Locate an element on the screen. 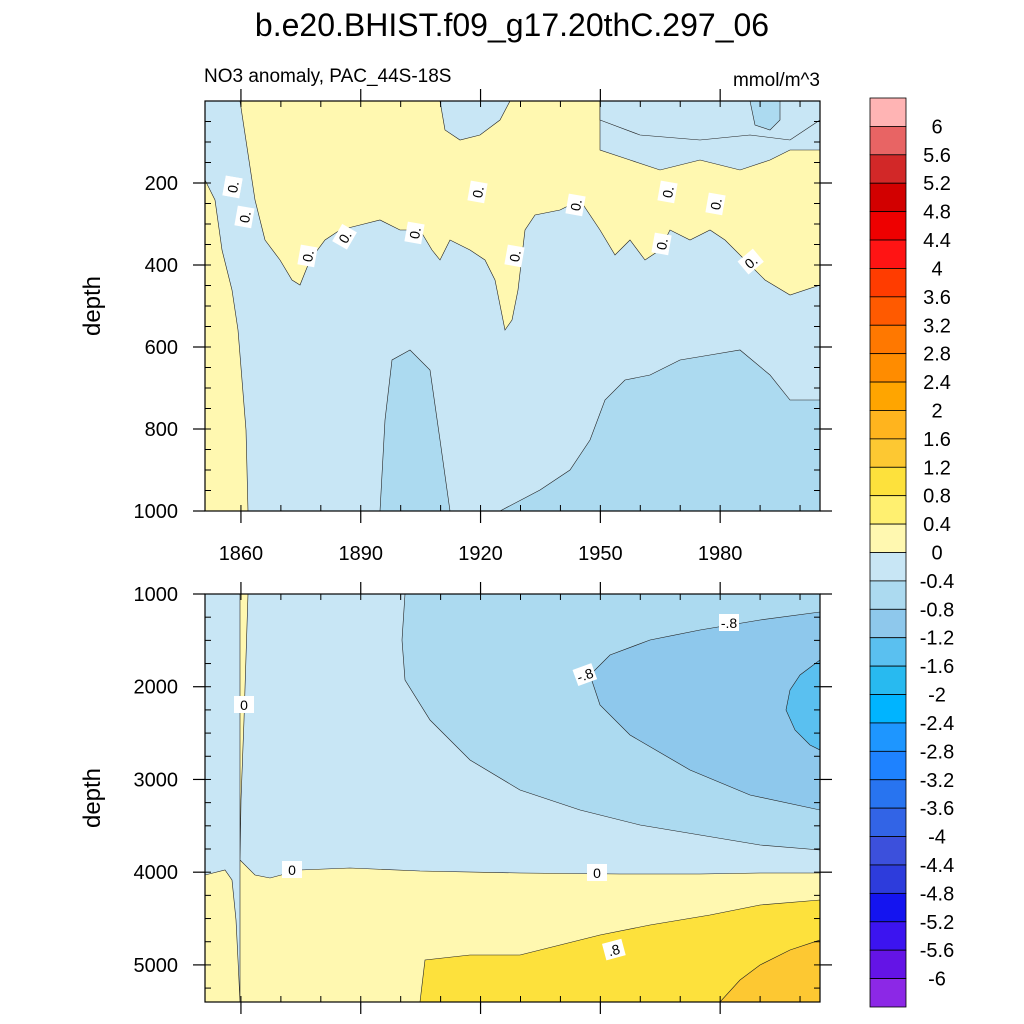 Image resolution: width=1024 pixels, height=1024 pixels. colorbar-label: 0.8 is located at coordinates (937, 497).